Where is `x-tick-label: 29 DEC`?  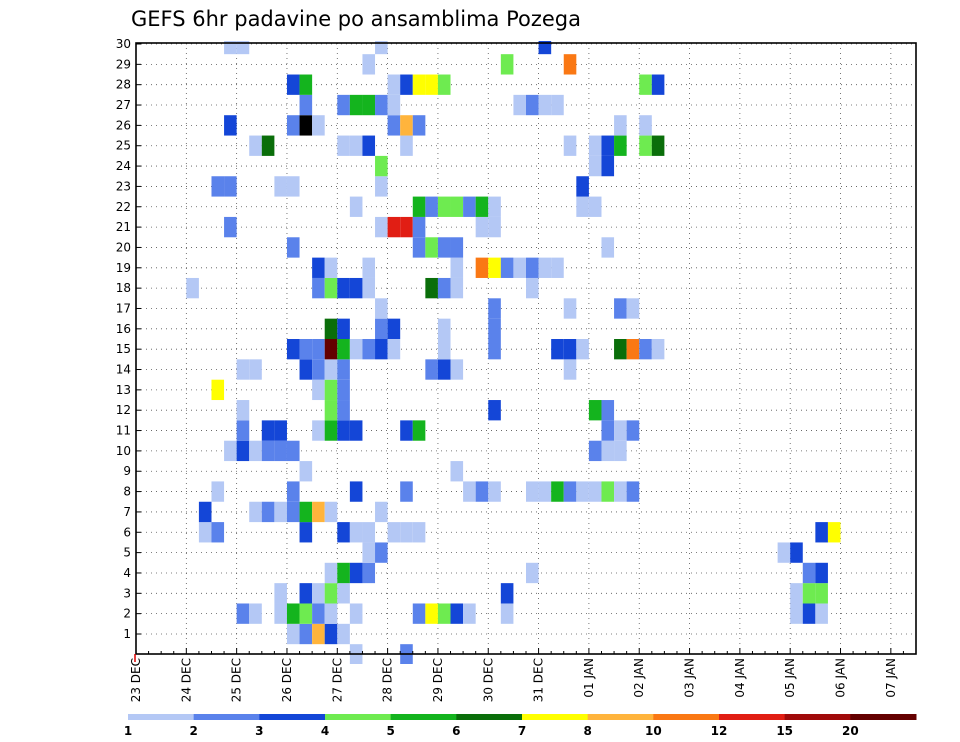
x-tick-label: 29 DEC is located at coordinates (438, 680).